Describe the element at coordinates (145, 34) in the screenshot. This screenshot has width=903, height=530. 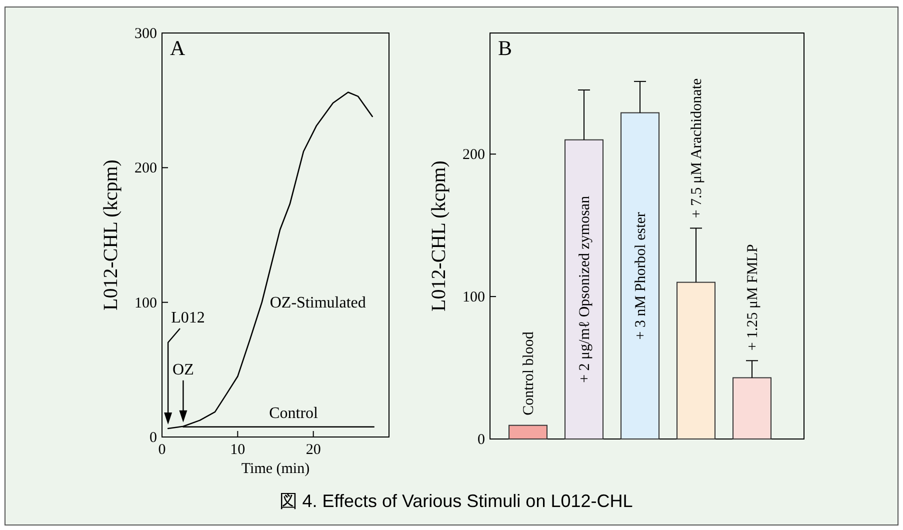
I see `y-tick-label: 300` at that location.